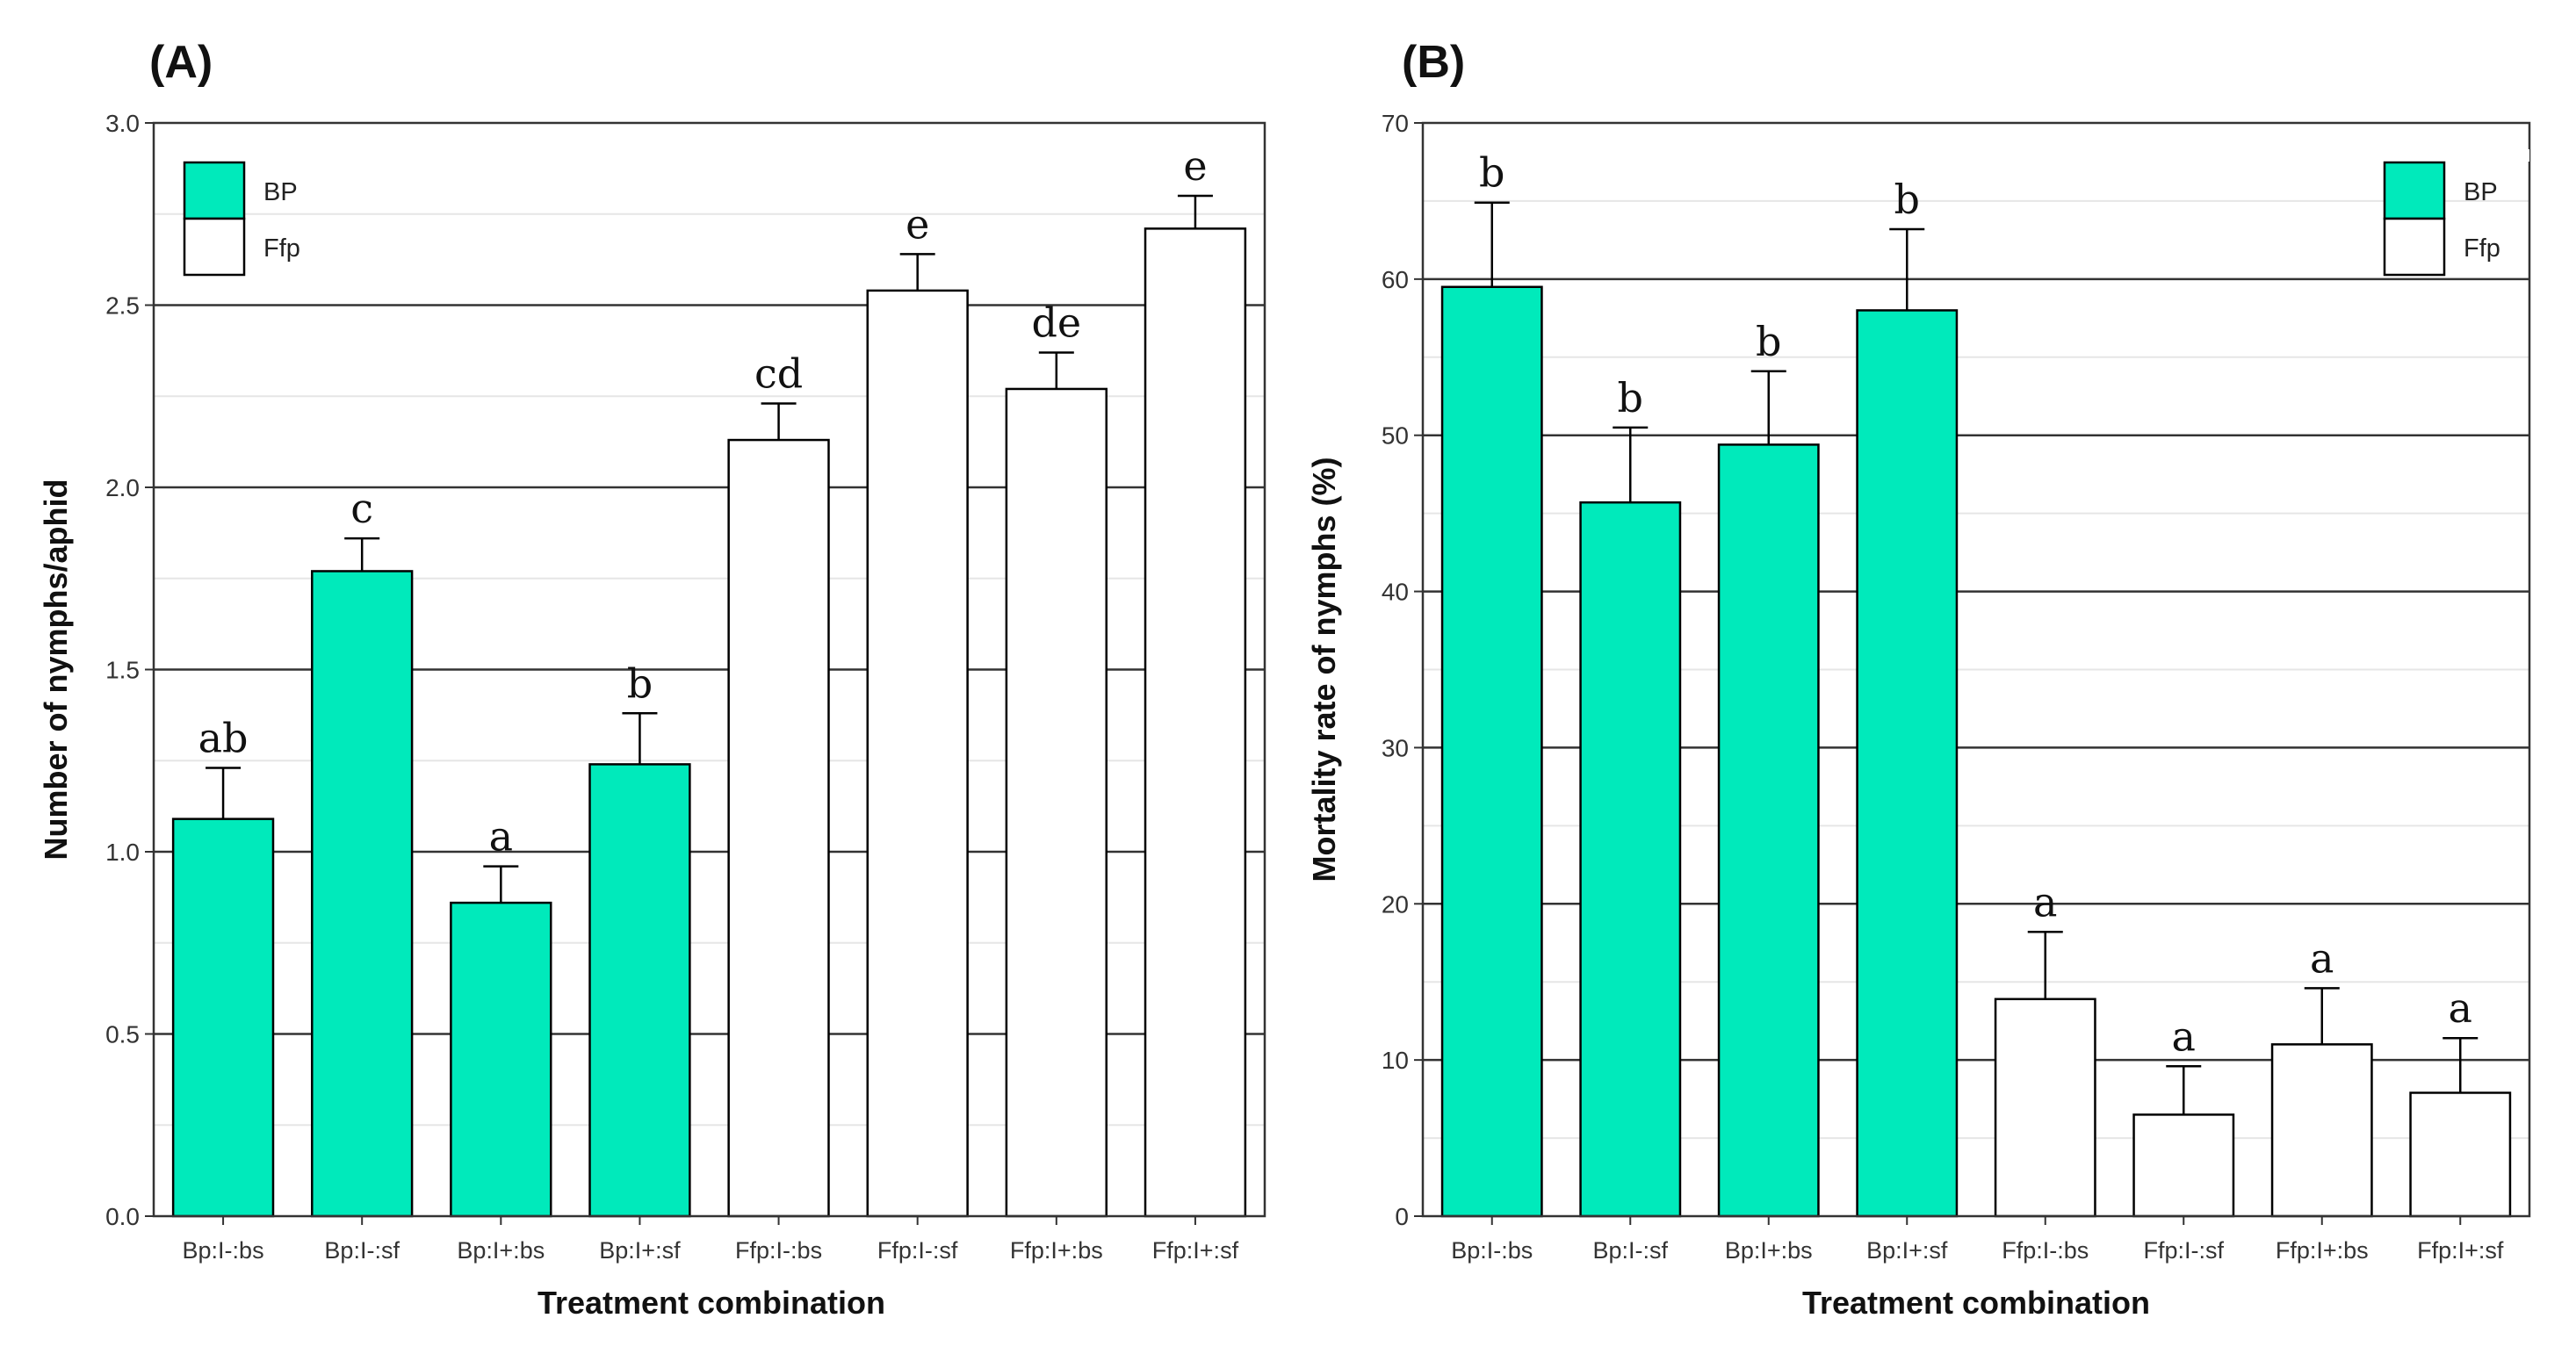  Describe the element at coordinates (1395, 592) in the screenshot. I see `y-tick-label: 40` at that location.